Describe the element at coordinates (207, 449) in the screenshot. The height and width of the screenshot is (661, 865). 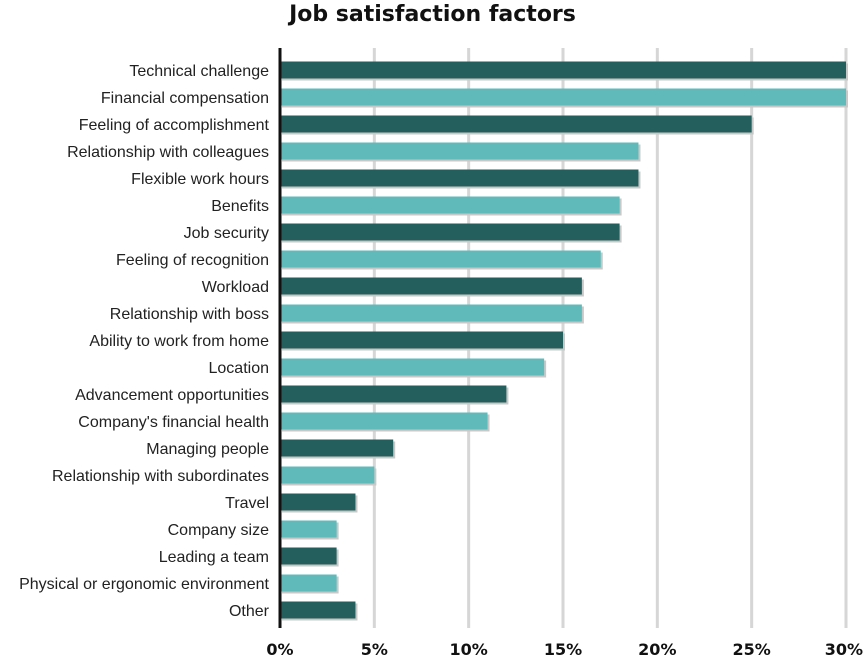
I see `category-label: Managing people` at that location.